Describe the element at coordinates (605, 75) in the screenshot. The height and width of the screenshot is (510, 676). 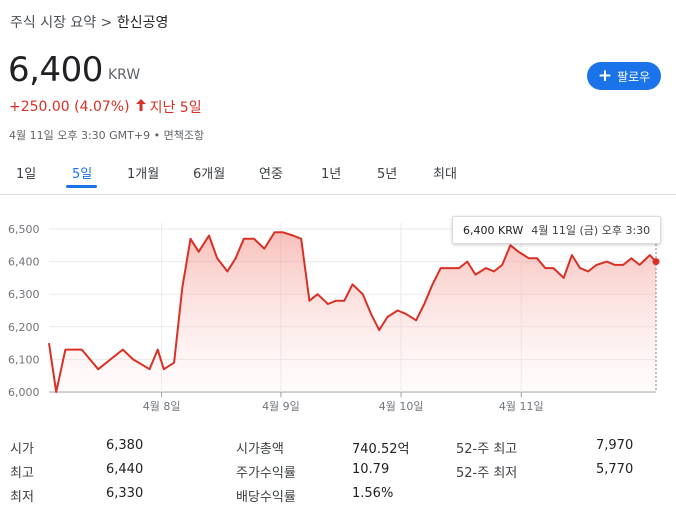
I see `plus-icon: +` at that location.